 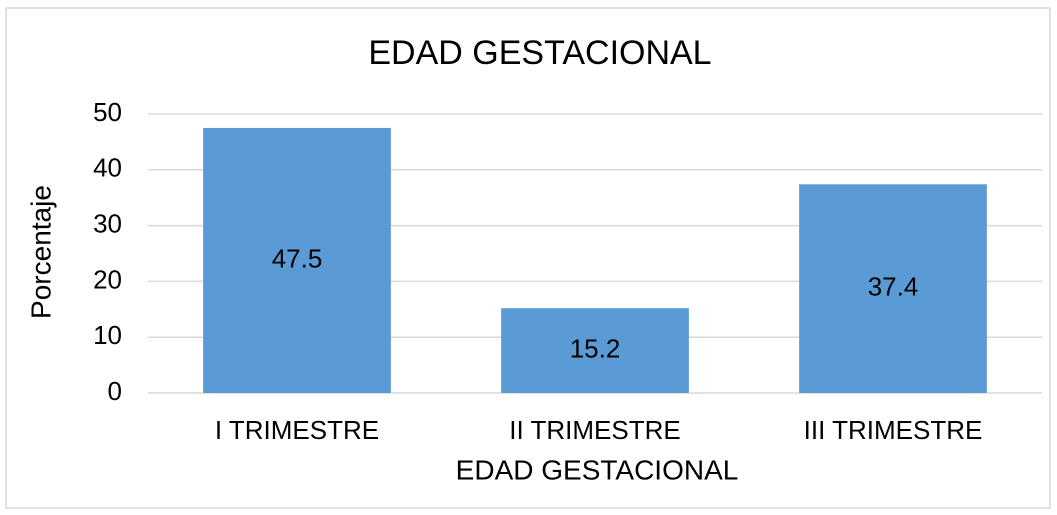 I want to click on y-tick-label: 20, so click(x=107, y=279).